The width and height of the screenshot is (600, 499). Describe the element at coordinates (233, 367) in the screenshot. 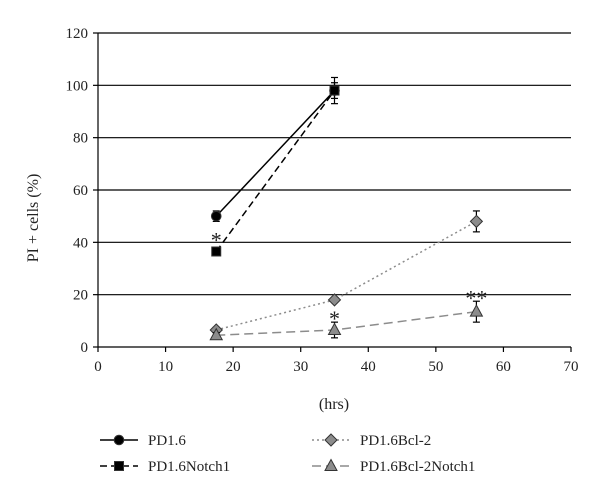

I see `x-tick-label: 20` at that location.